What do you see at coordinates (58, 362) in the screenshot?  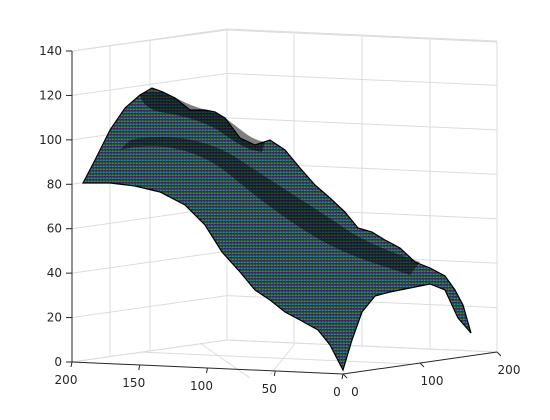 I see `z-tick-label: 0` at bounding box center [58, 362].